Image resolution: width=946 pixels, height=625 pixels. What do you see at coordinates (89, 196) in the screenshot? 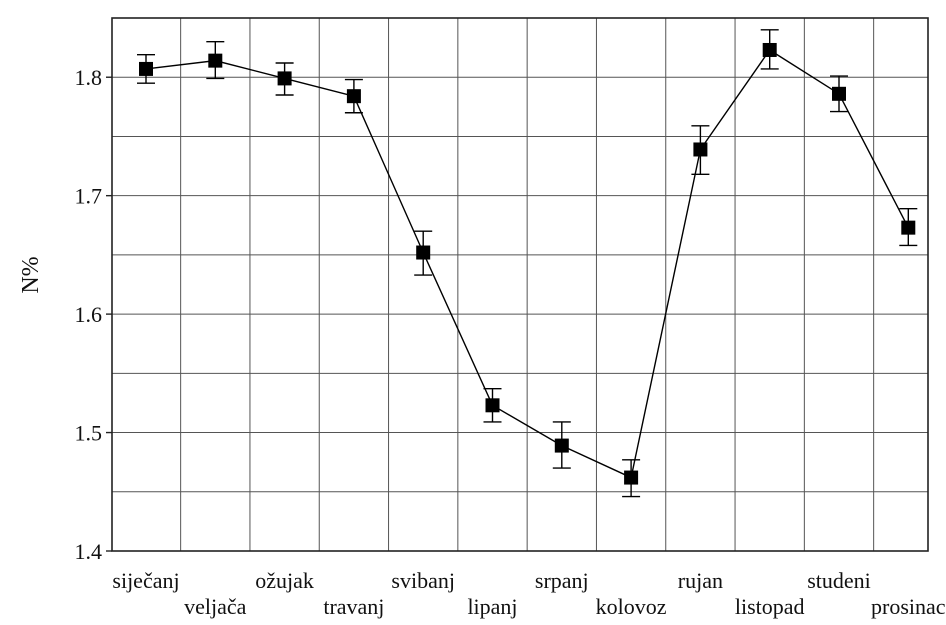
I see `y-tick-label: 1.7` at bounding box center [89, 196].